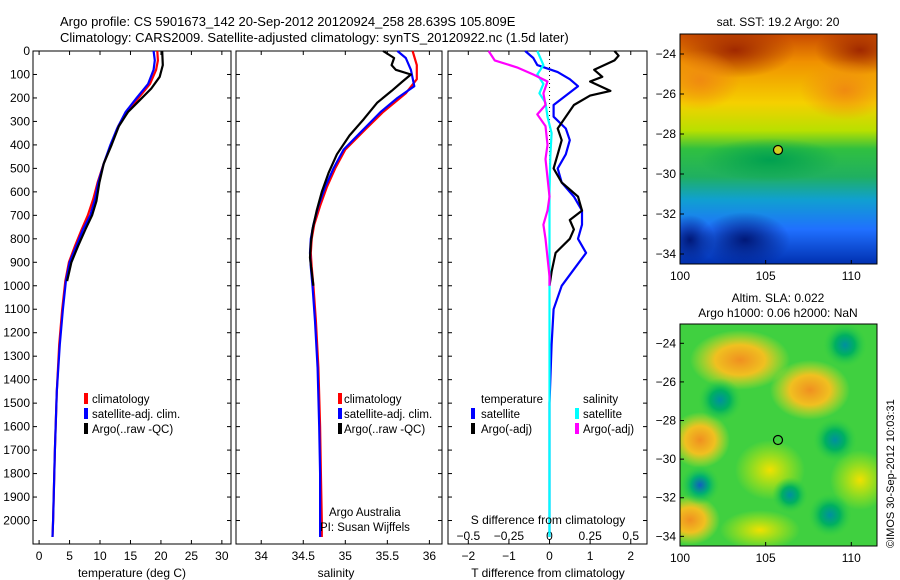  Describe the element at coordinates (553, 293) in the screenshot. I see `difference-series` at that location.